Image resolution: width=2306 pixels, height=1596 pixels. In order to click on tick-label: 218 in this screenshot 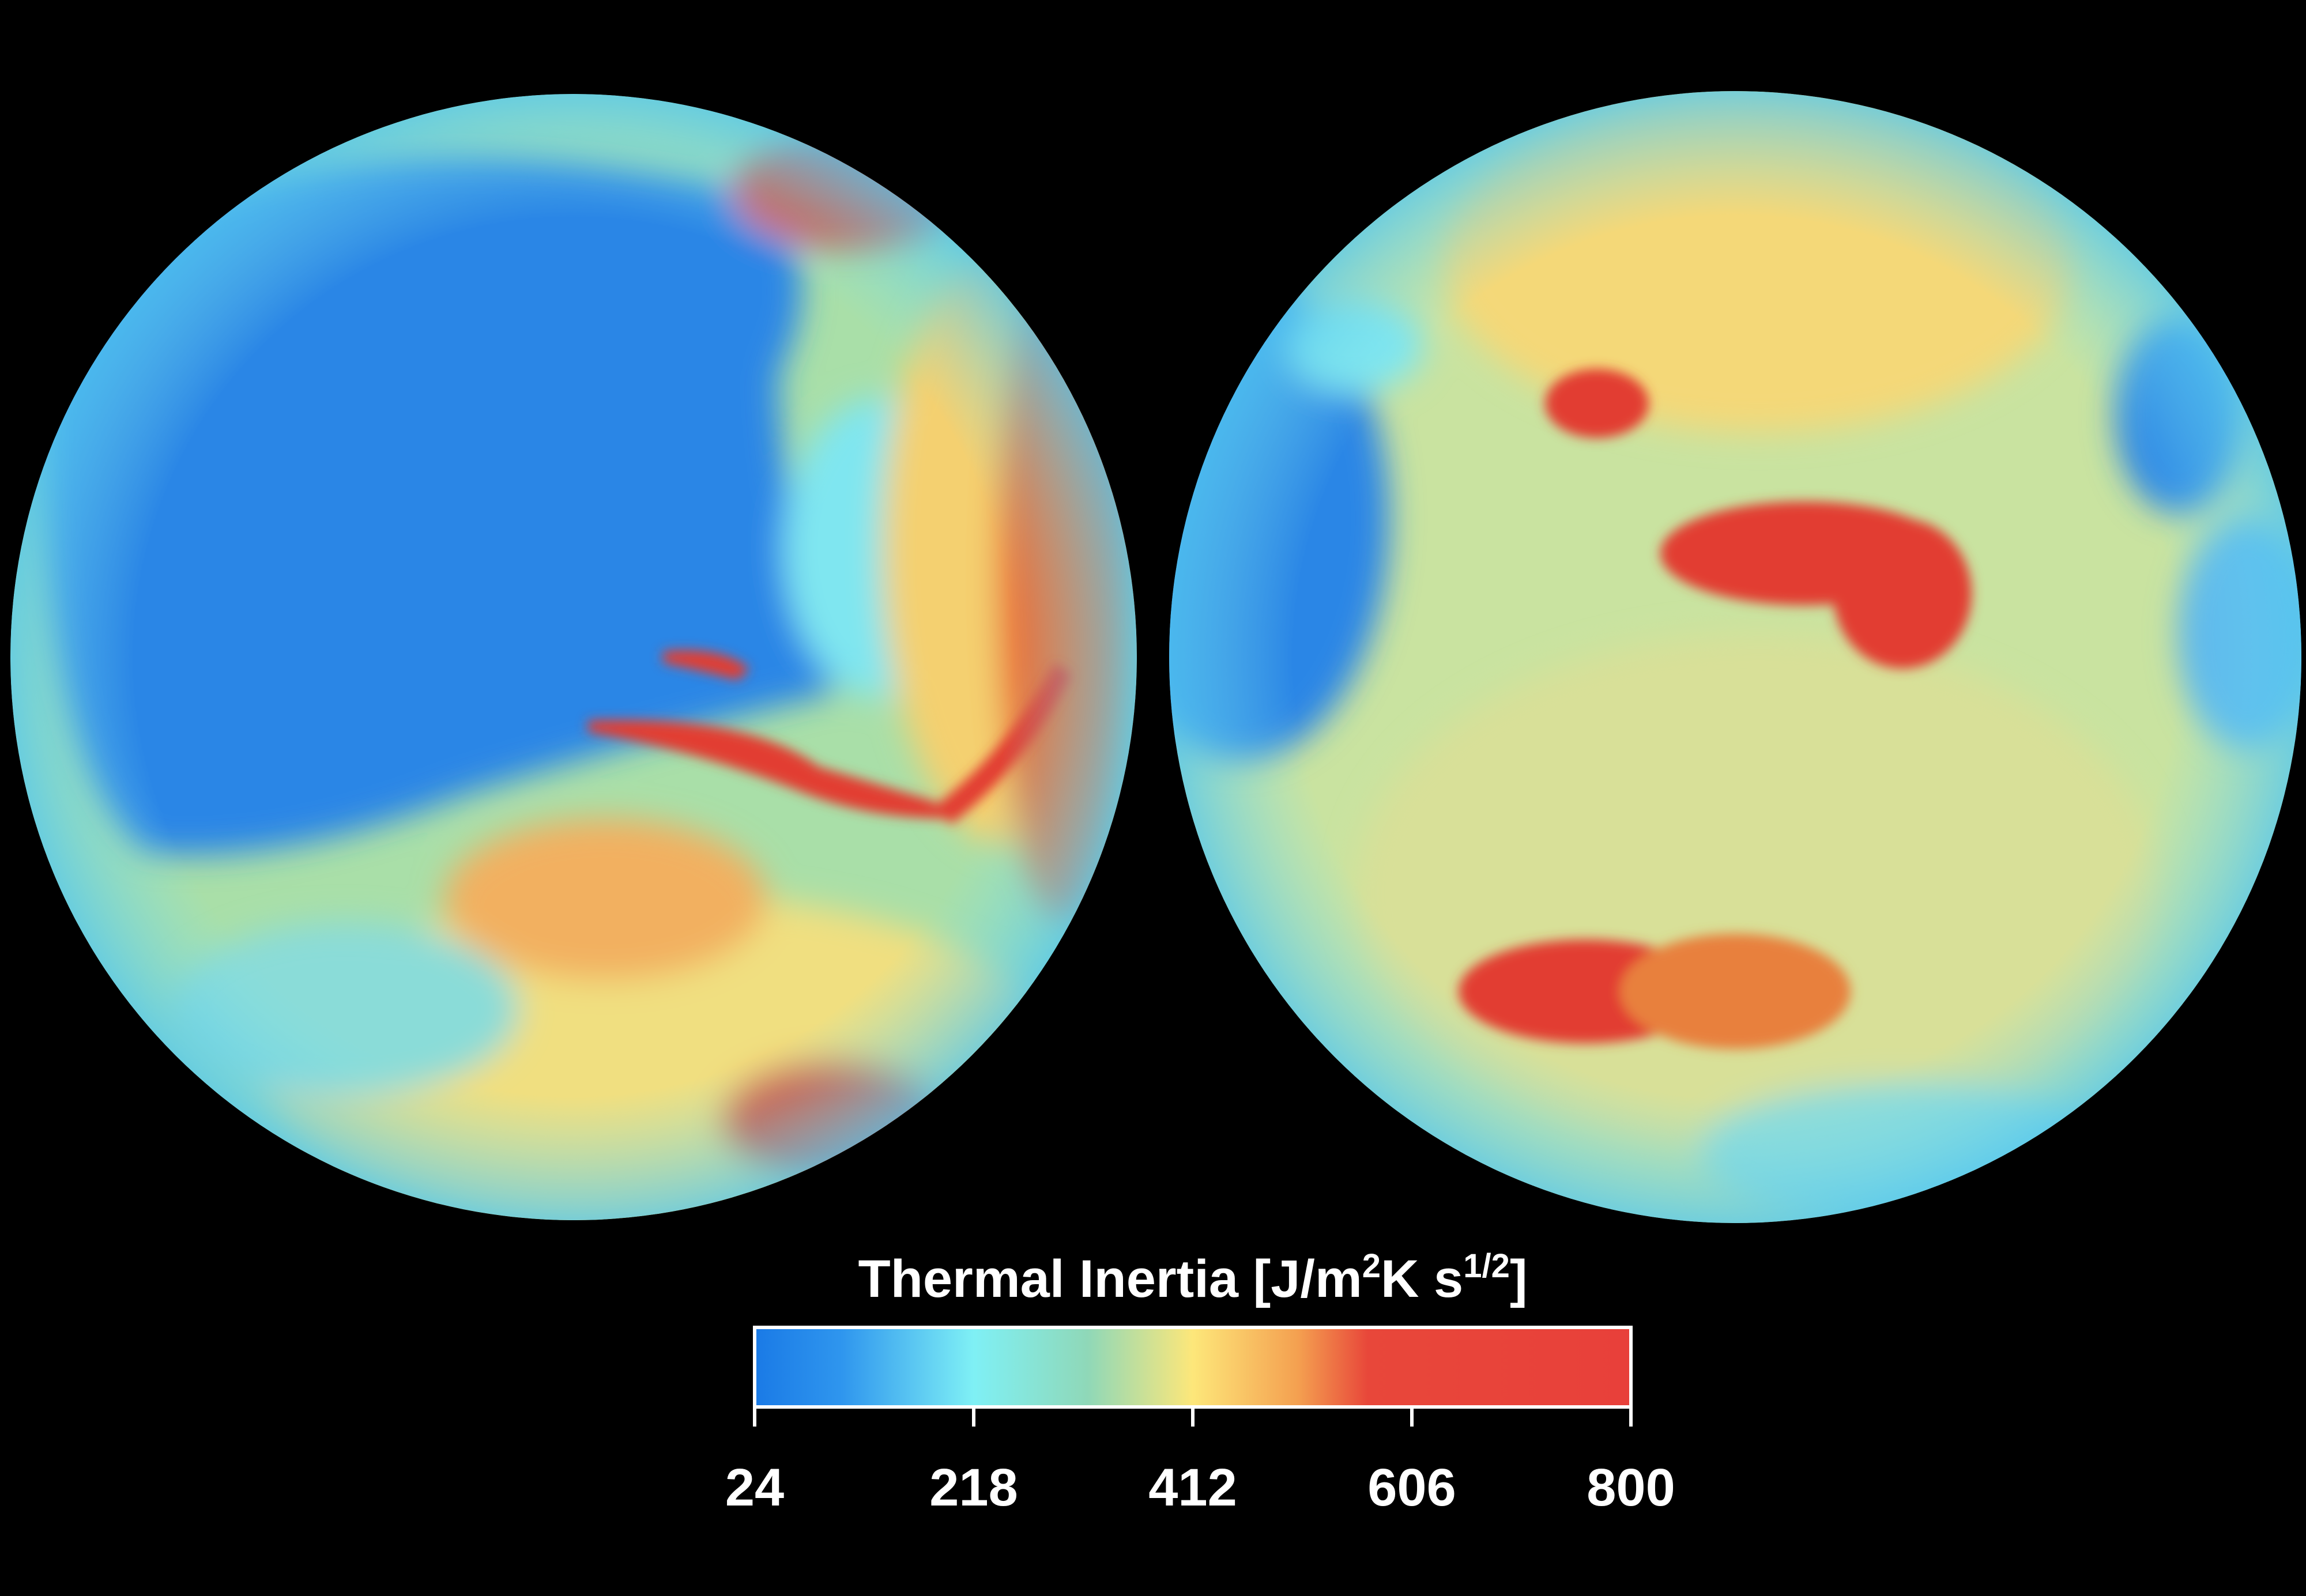, I will do `click(973, 1487)`.